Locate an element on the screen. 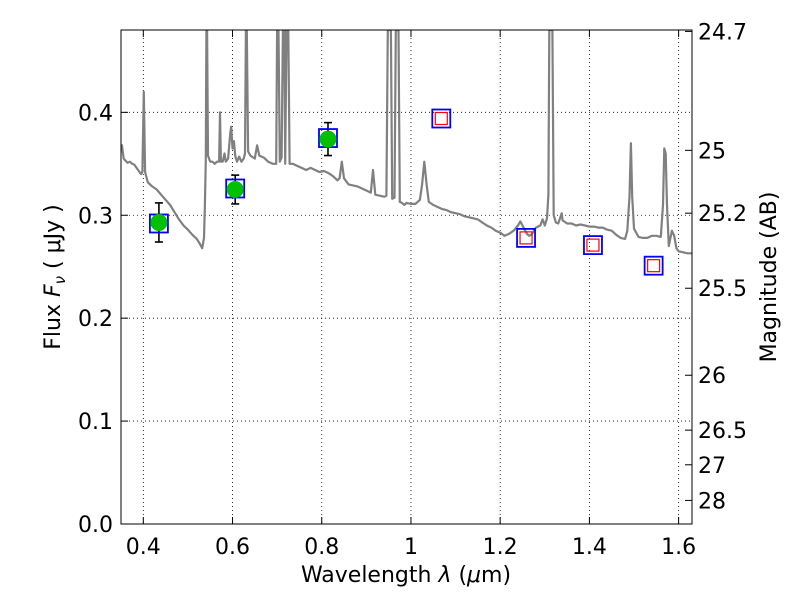  x-tick-label: 0.8 is located at coordinates (321, 547).